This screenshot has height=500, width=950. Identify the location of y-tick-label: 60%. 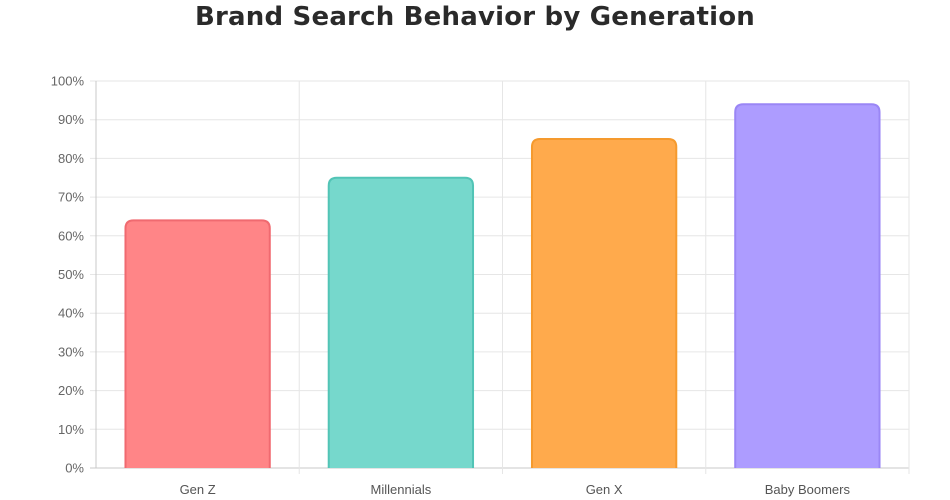
(71, 235).